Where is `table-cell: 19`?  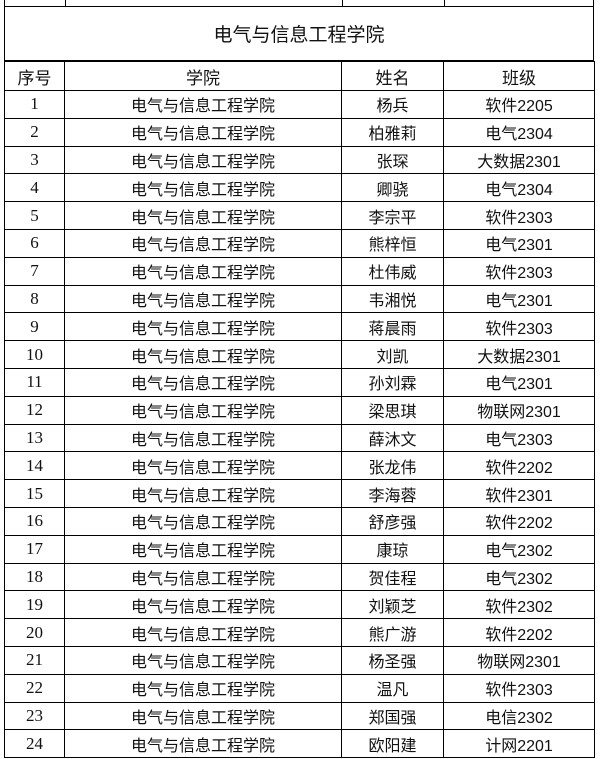
table-cell: 19 is located at coordinates (34, 605).